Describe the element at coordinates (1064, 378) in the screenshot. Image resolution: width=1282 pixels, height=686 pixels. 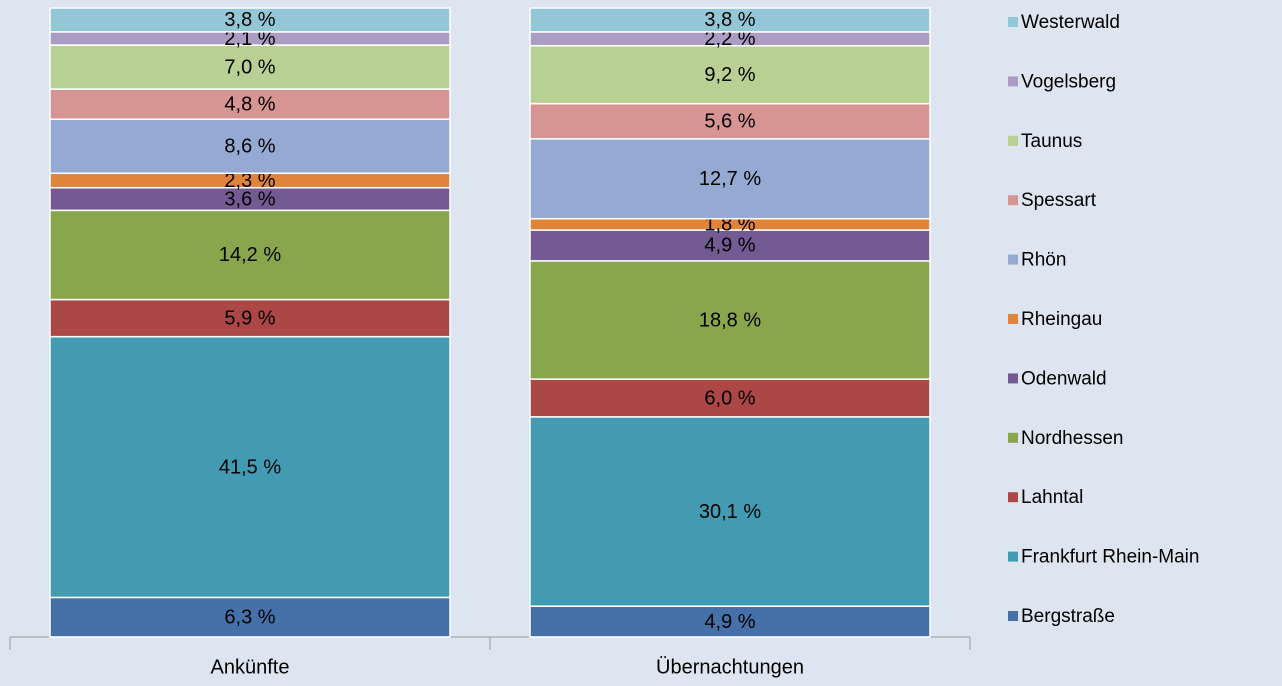
I see `legend-label: Odenwald` at that location.